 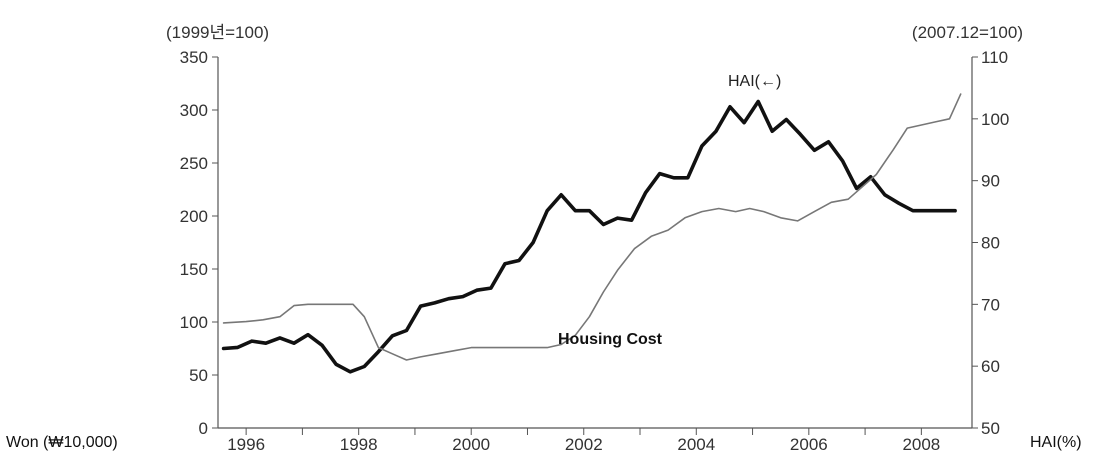 What do you see at coordinates (194, 269) in the screenshot?
I see `left-tick-label: 150` at bounding box center [194, 269].